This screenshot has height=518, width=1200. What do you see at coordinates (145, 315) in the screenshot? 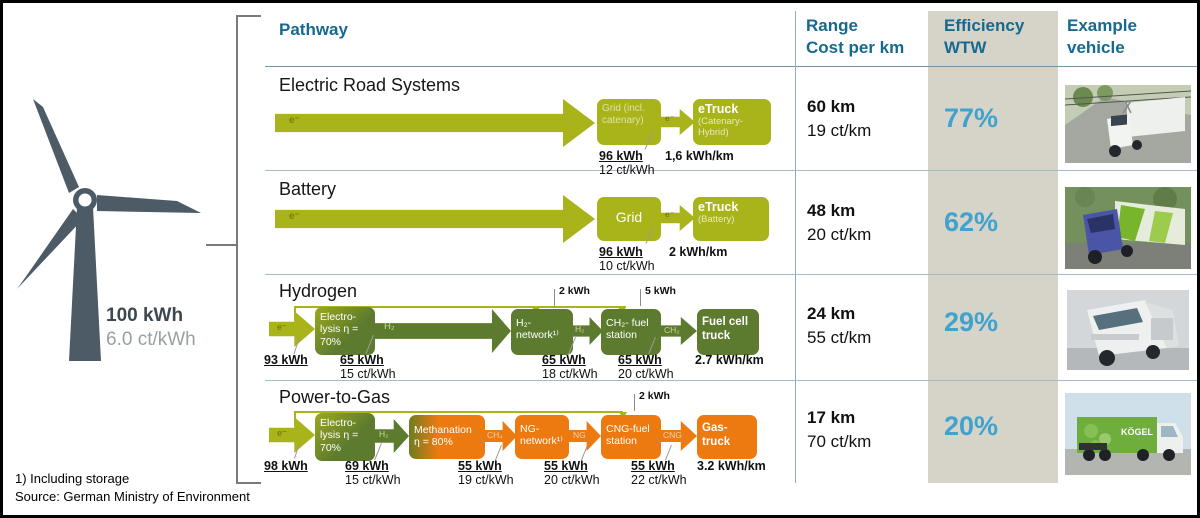
I see `source-energy-amount: 100 kWh` at bounding box center [145, 315].